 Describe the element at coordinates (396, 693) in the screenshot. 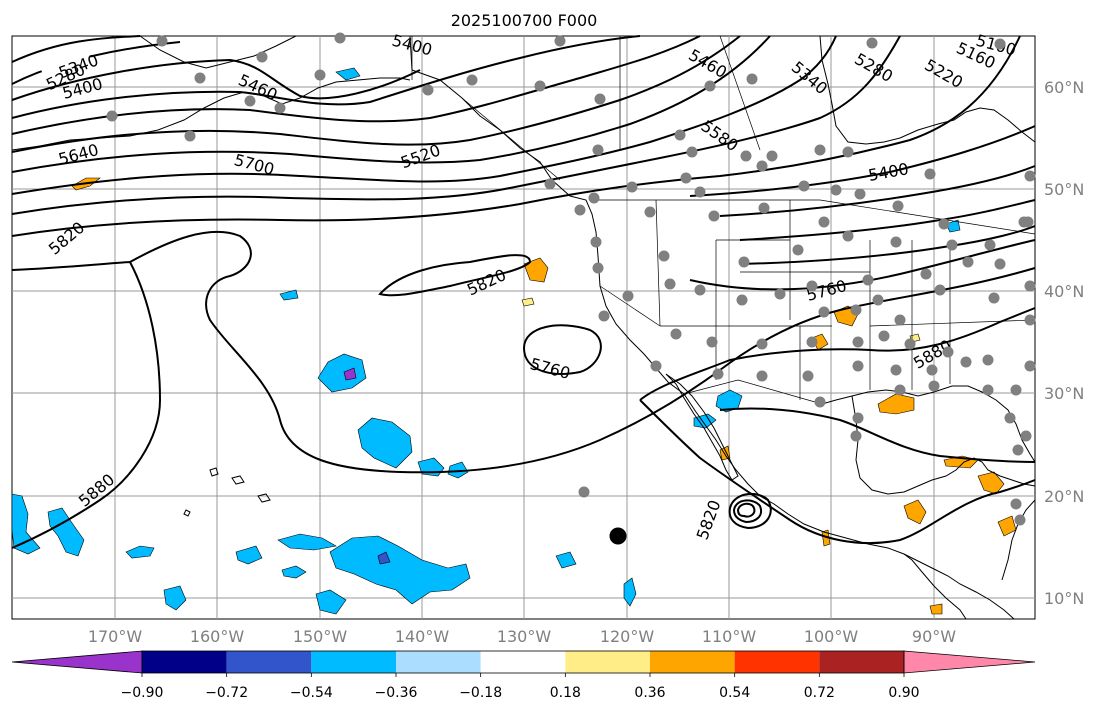

I see `colorbar-tick-label: −0.36` at that location.